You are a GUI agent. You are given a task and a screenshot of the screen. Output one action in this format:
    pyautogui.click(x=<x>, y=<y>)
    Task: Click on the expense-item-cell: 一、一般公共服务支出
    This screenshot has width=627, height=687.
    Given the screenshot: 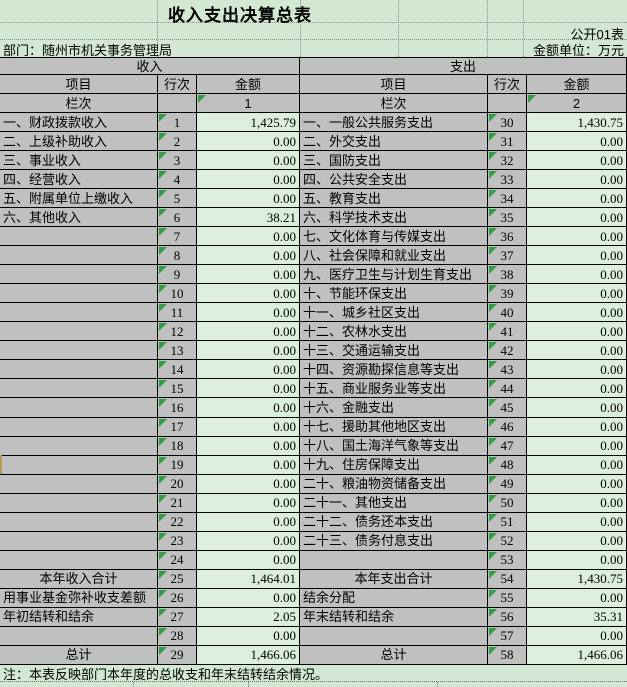 What is the action you would take?
    pyautogui.click(x=394, y=123)
    